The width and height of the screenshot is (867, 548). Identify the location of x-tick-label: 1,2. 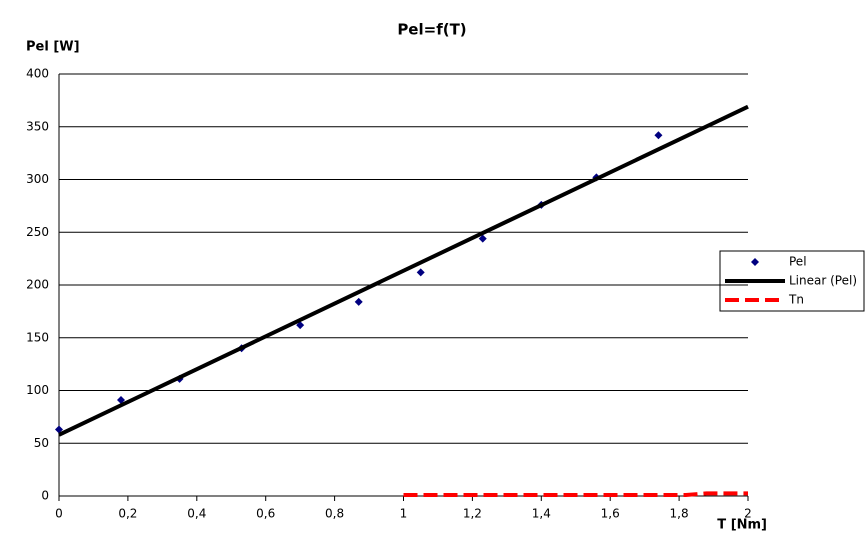
(472, 514).